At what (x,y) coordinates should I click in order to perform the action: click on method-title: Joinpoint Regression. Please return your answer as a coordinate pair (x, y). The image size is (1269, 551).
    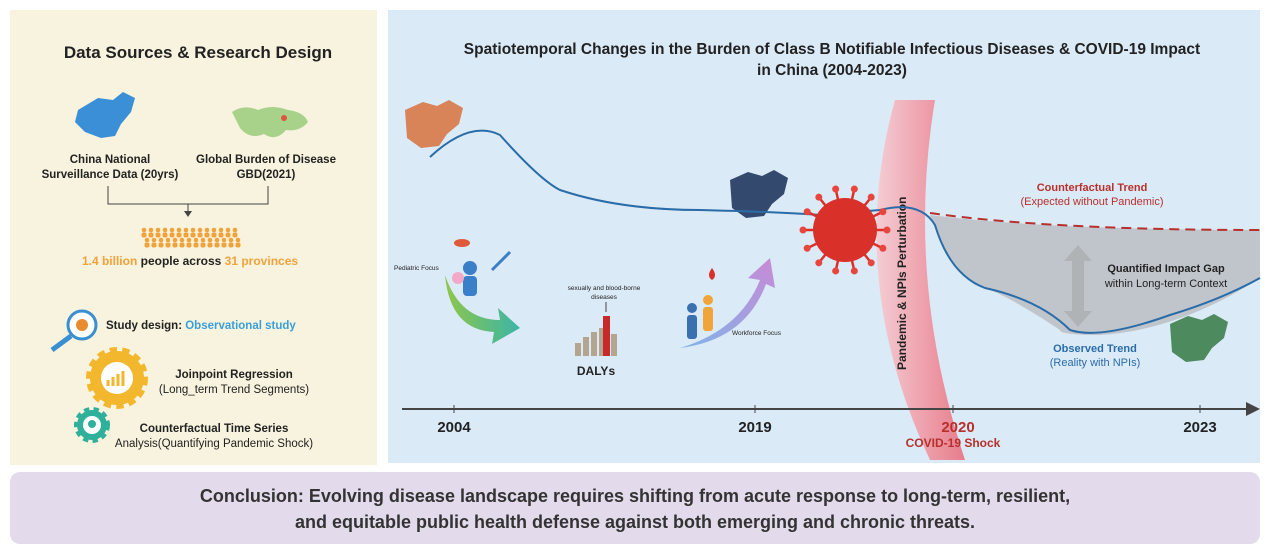
    Looking at the image, I should click on (234, 375).